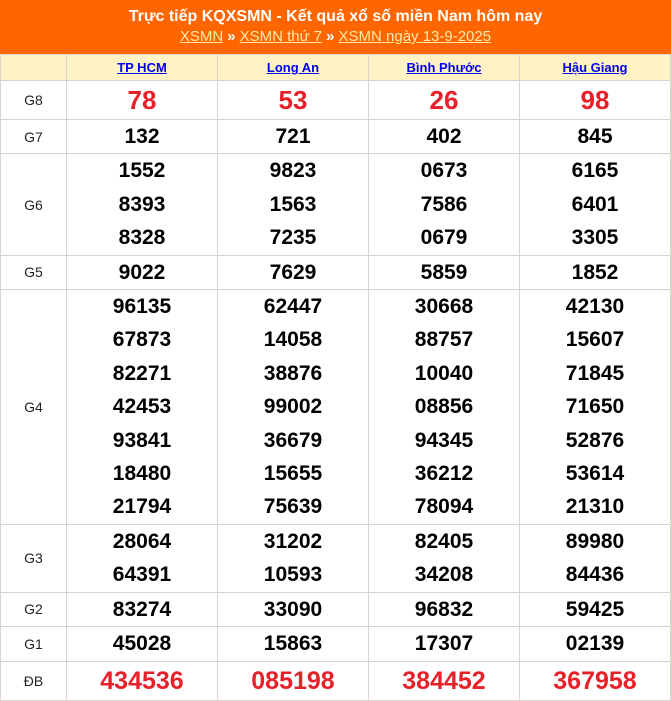 The image size is (671, 701). What do you see at coordinates (293, 474) in the screenshot?
I see `lottery-number: 15655` at bounding box center [293, 474].